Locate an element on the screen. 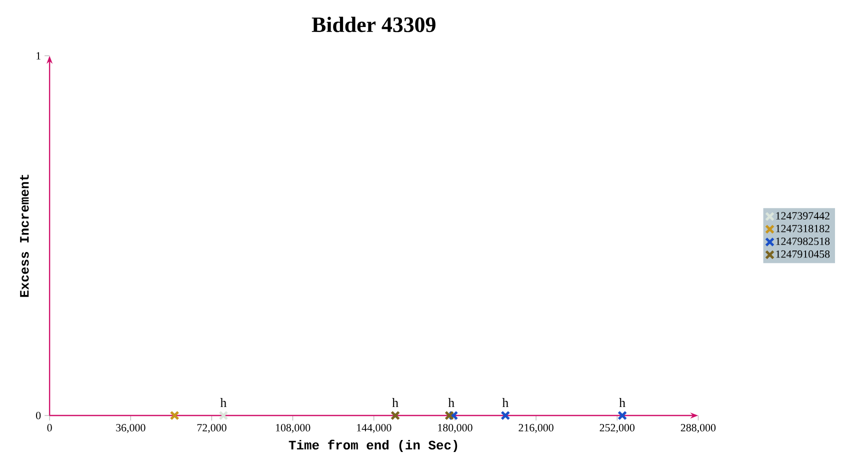  x-tick-label: 252,000 is located at coordinates (617, 428).